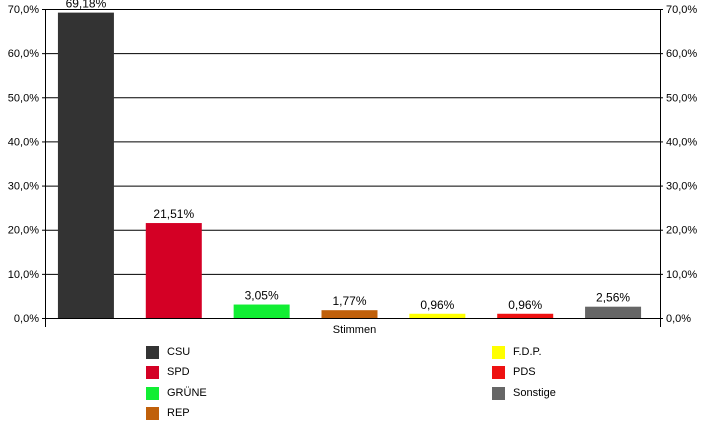  Describe the element at coordinates (23, 187) in the screenshot. I see `y-tick-label-left: 30,0%` at that location.